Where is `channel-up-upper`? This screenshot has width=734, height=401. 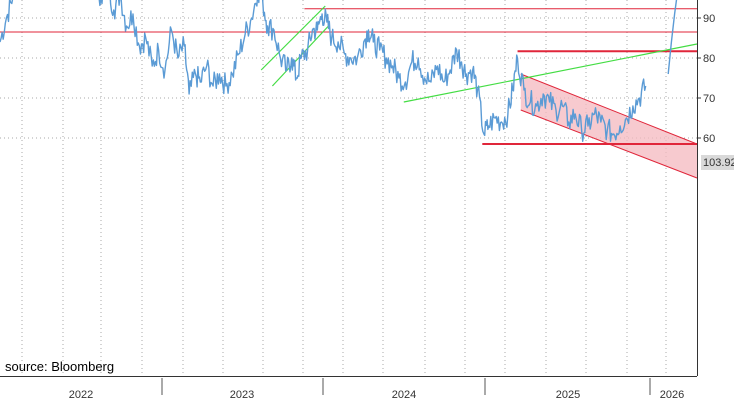 channel-up-upper is located at coordinates (293, 38).